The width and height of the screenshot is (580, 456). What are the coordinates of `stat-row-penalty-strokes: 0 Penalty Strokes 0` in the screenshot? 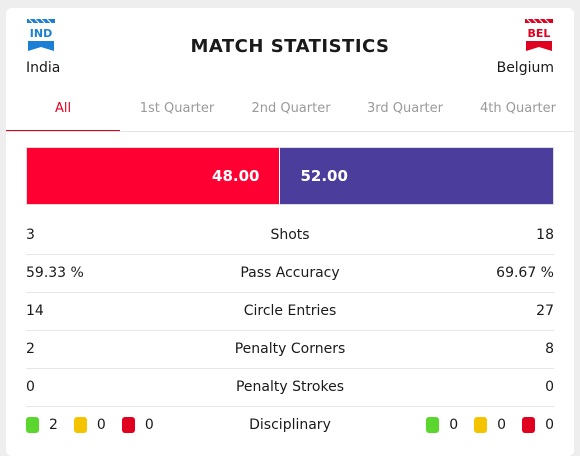 It's located at (290, 387).